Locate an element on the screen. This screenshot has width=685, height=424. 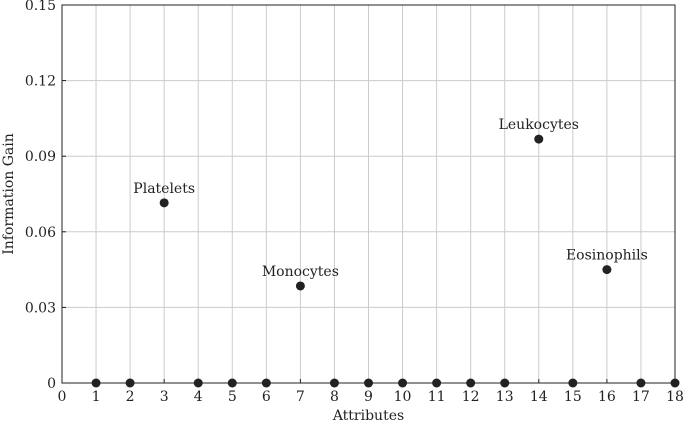
x-tick-label: 3 is located at coordinates (164, 397).